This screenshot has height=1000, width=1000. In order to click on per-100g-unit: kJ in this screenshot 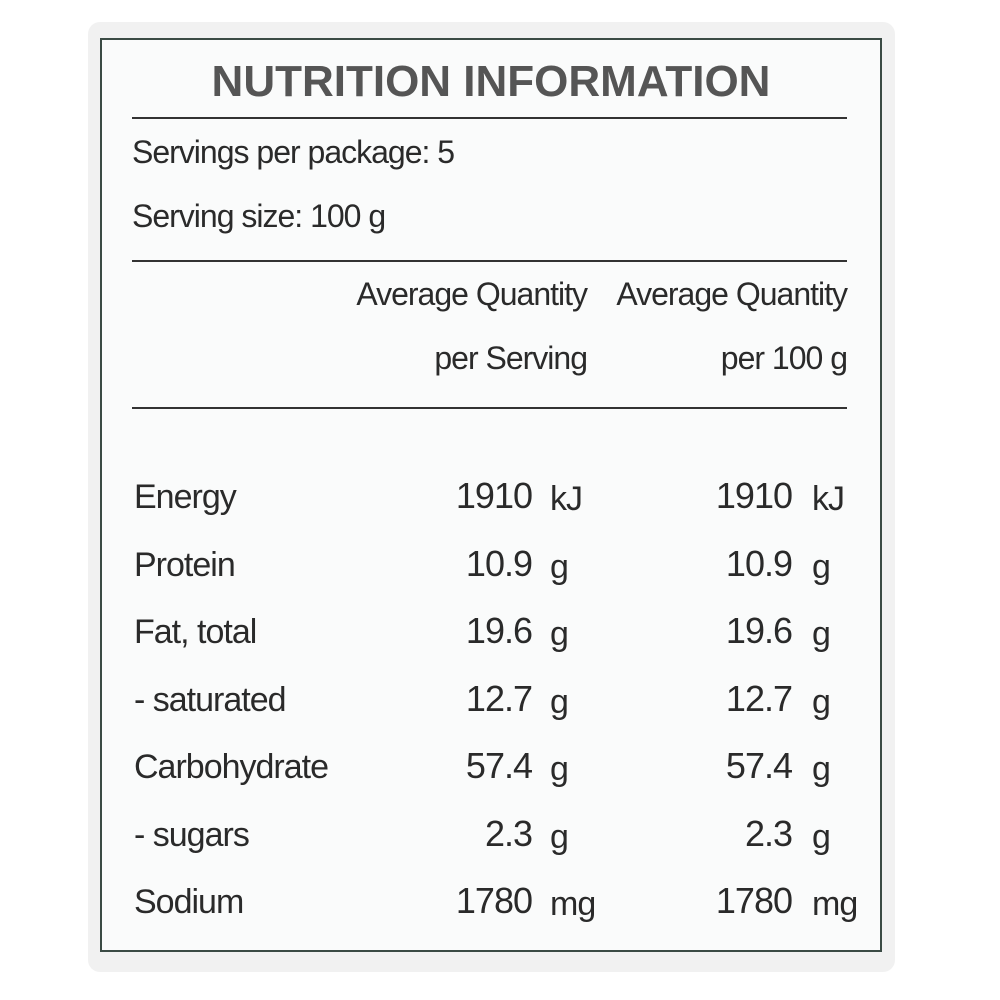, I will do `click(828, 499)`.